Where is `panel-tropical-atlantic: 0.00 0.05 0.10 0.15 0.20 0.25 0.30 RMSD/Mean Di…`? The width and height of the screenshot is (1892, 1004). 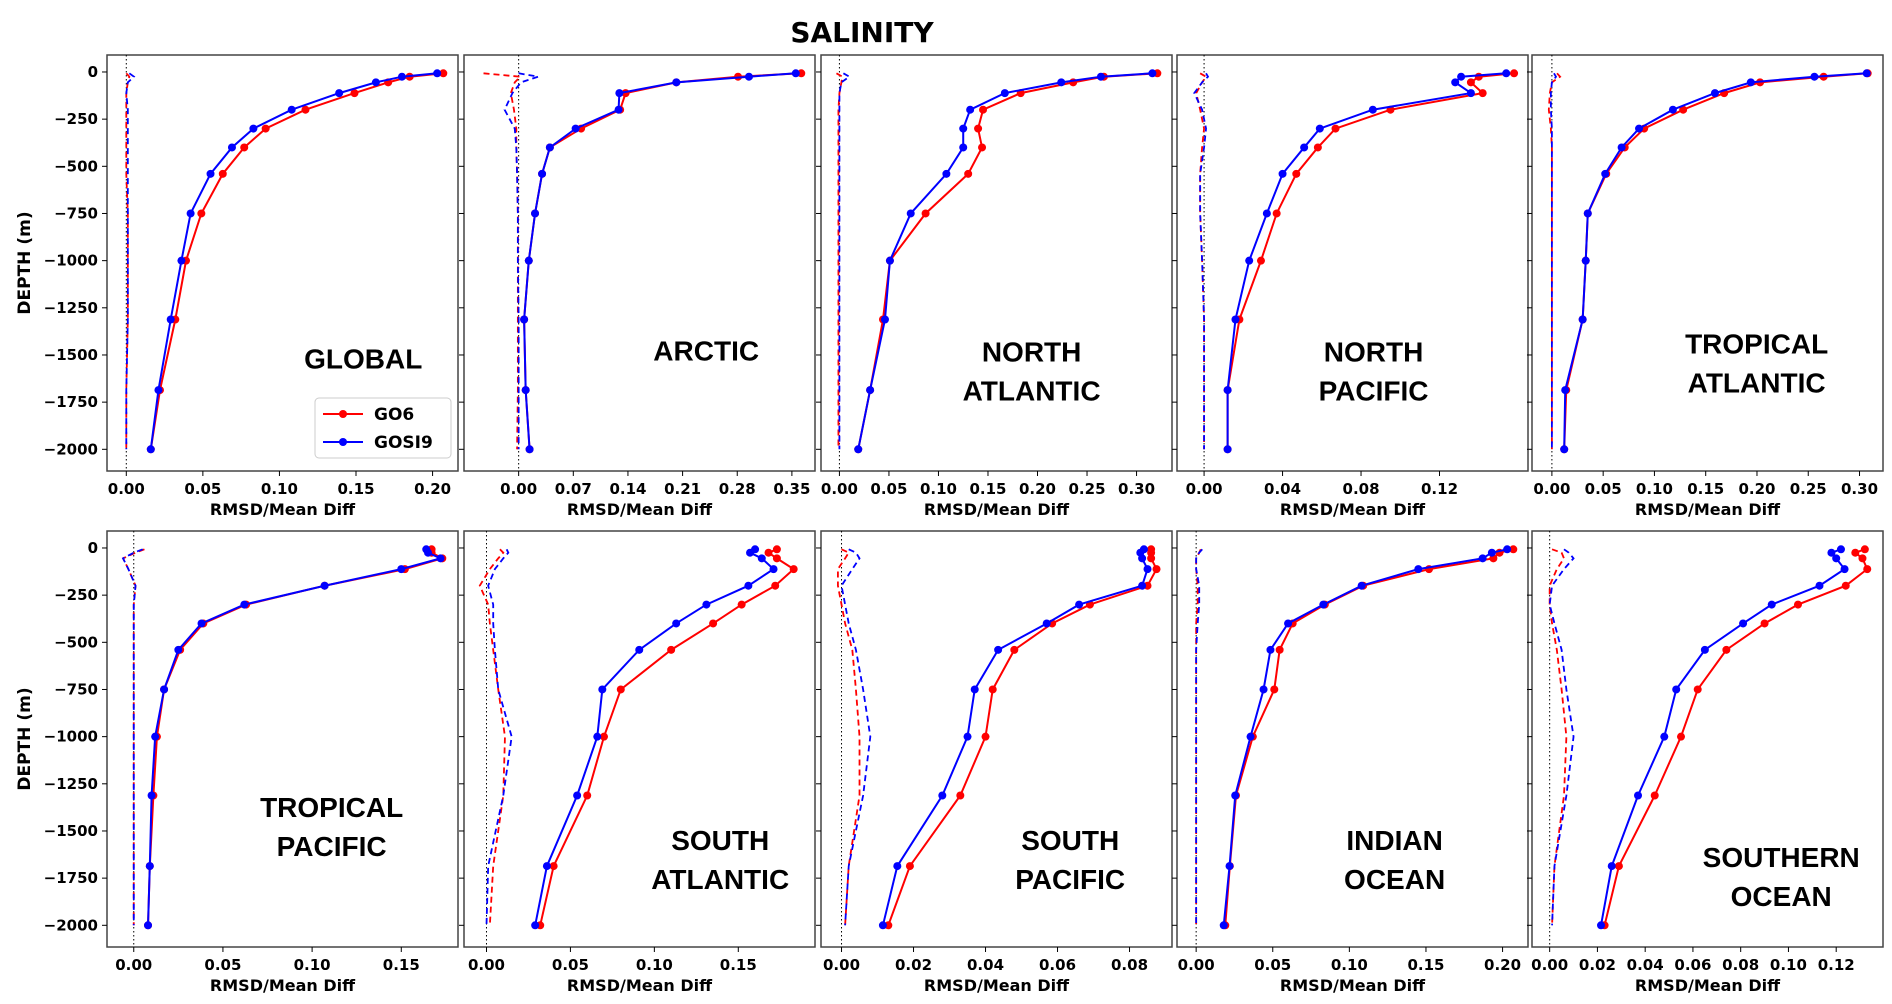 panel-tropical-atlantic: 0.00 0.05 0.10 0.15 0.20 0.25 0.30 RMSD/Mean Di… is located at coordinates (1705, 286).